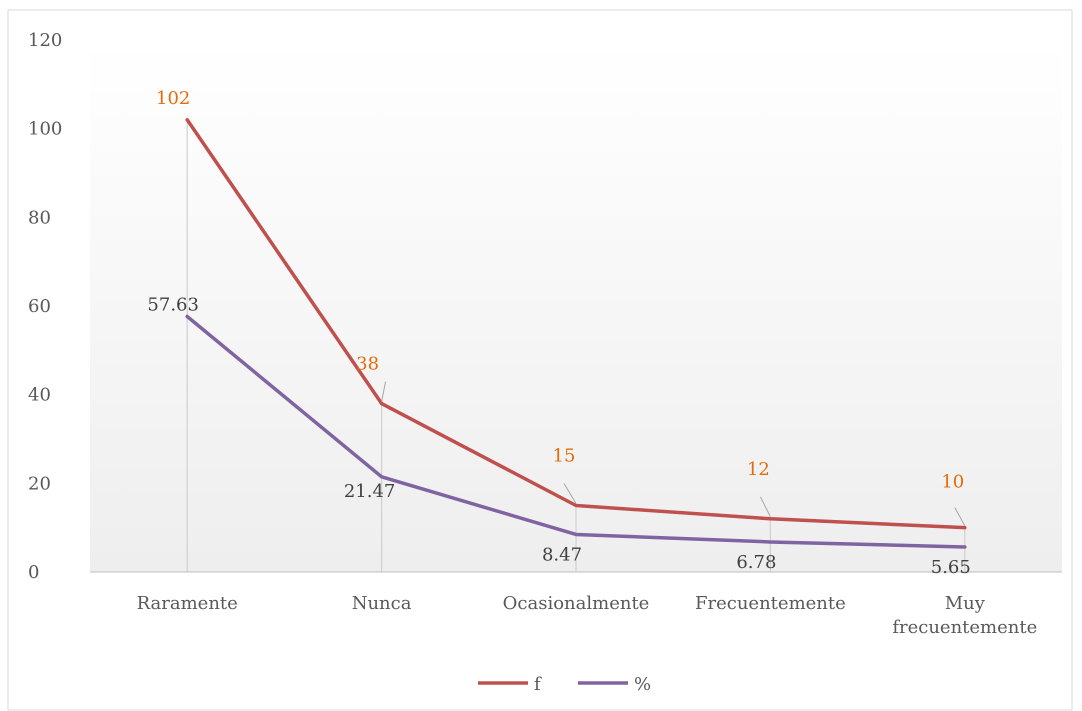 The image size is (1082, 711). I want to click on legend-label: f, so click(538, 684).